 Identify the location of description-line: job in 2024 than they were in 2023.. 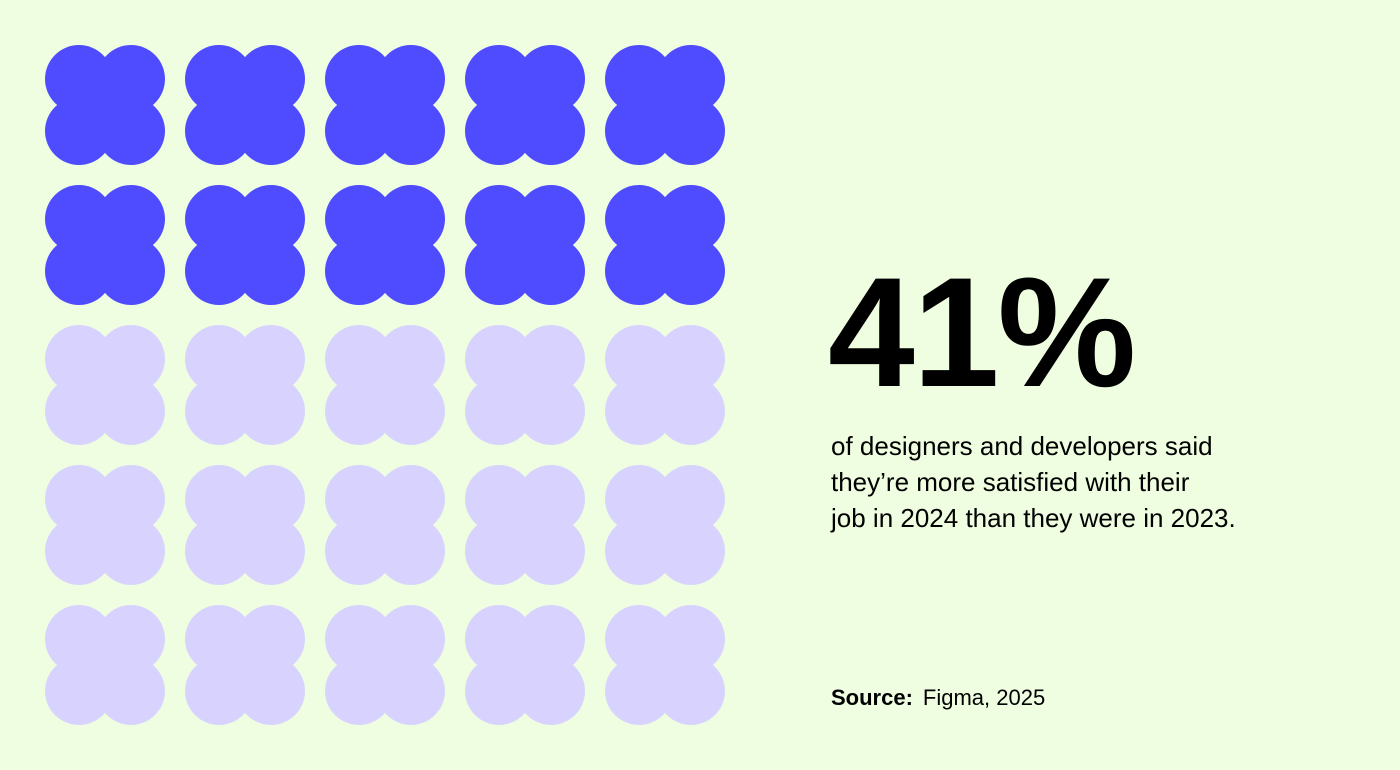
(1033, 518).